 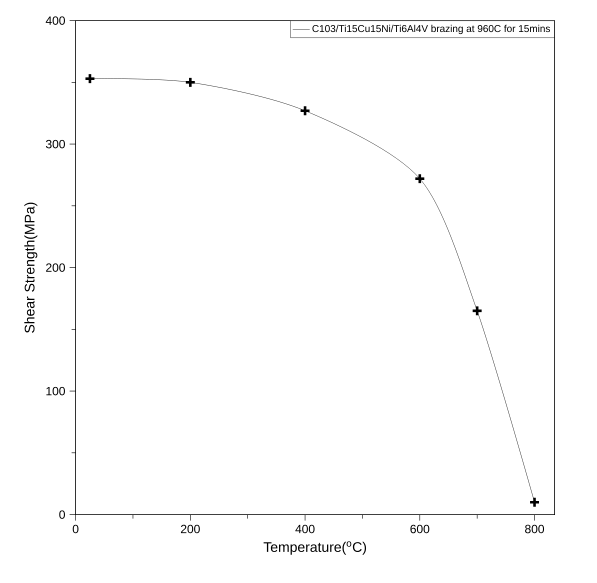 What do you see at coordinates (31, 267) in the screenshot?
I see `y-axis-title: Shear Strength(MPa)` at bounding box center [31, 267].